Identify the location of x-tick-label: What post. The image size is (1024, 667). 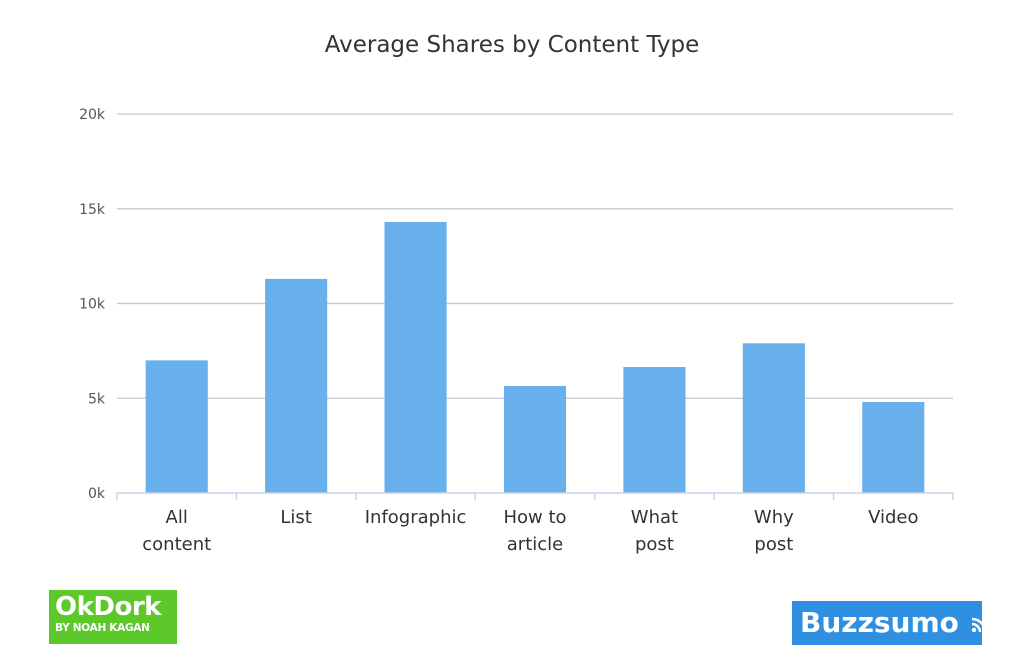
(654, 531).